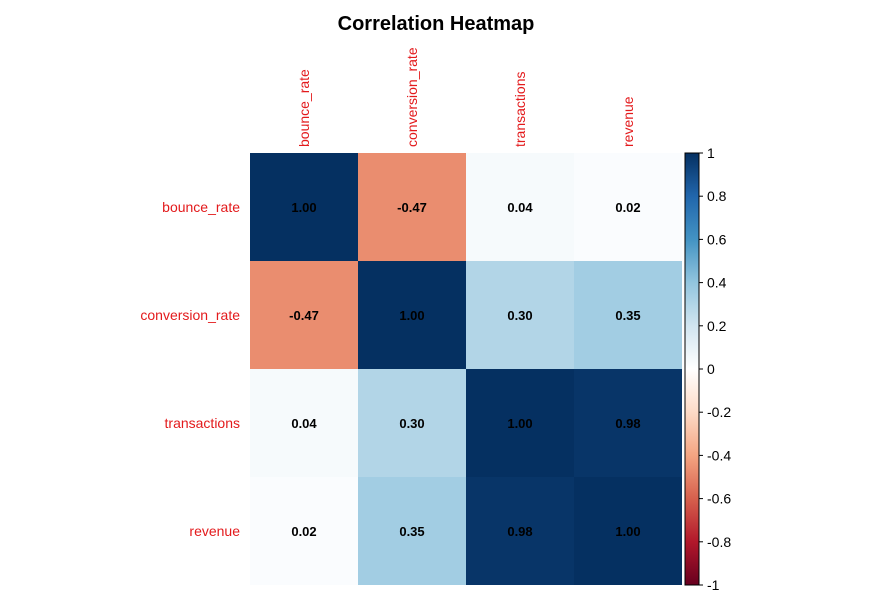 The height and width of the screenshot is (596, 874). I want to click on colorbar-tick-label: -0.2, so click(719, 412).